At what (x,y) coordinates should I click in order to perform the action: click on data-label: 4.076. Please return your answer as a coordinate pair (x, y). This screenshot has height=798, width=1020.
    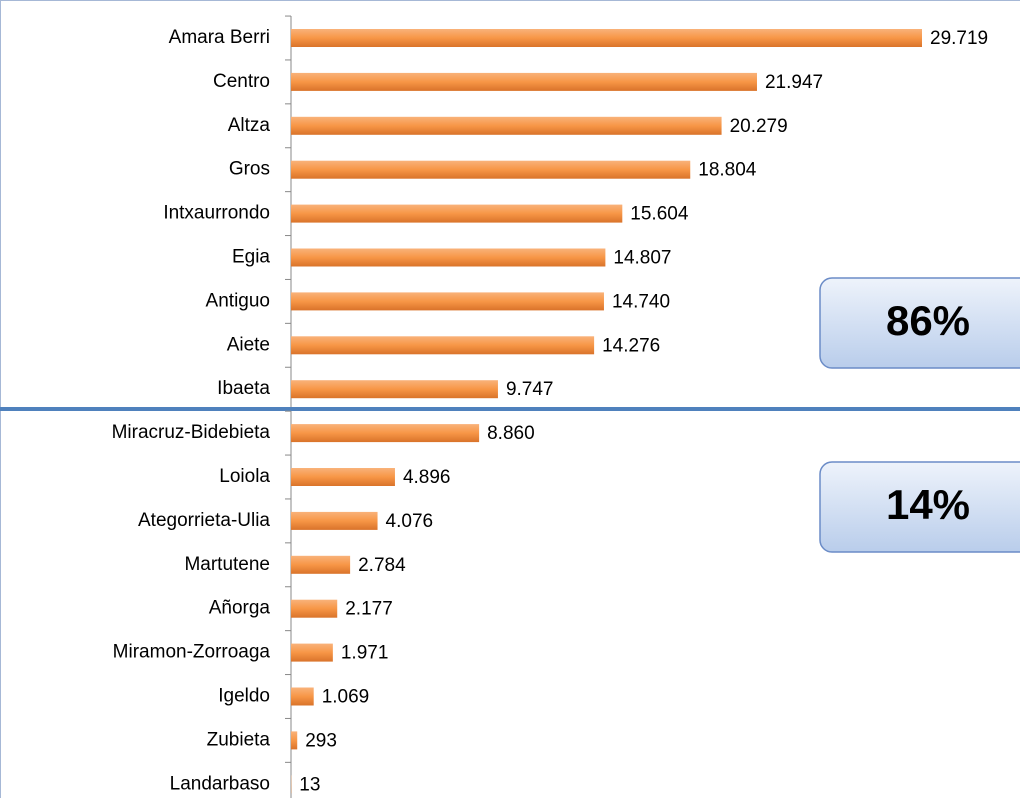
    Looking at the image, I should click on (410, 521).